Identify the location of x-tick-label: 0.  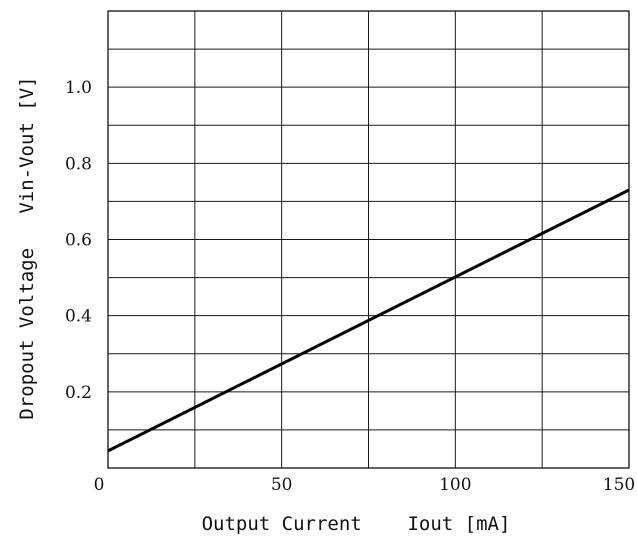
(99, 485).